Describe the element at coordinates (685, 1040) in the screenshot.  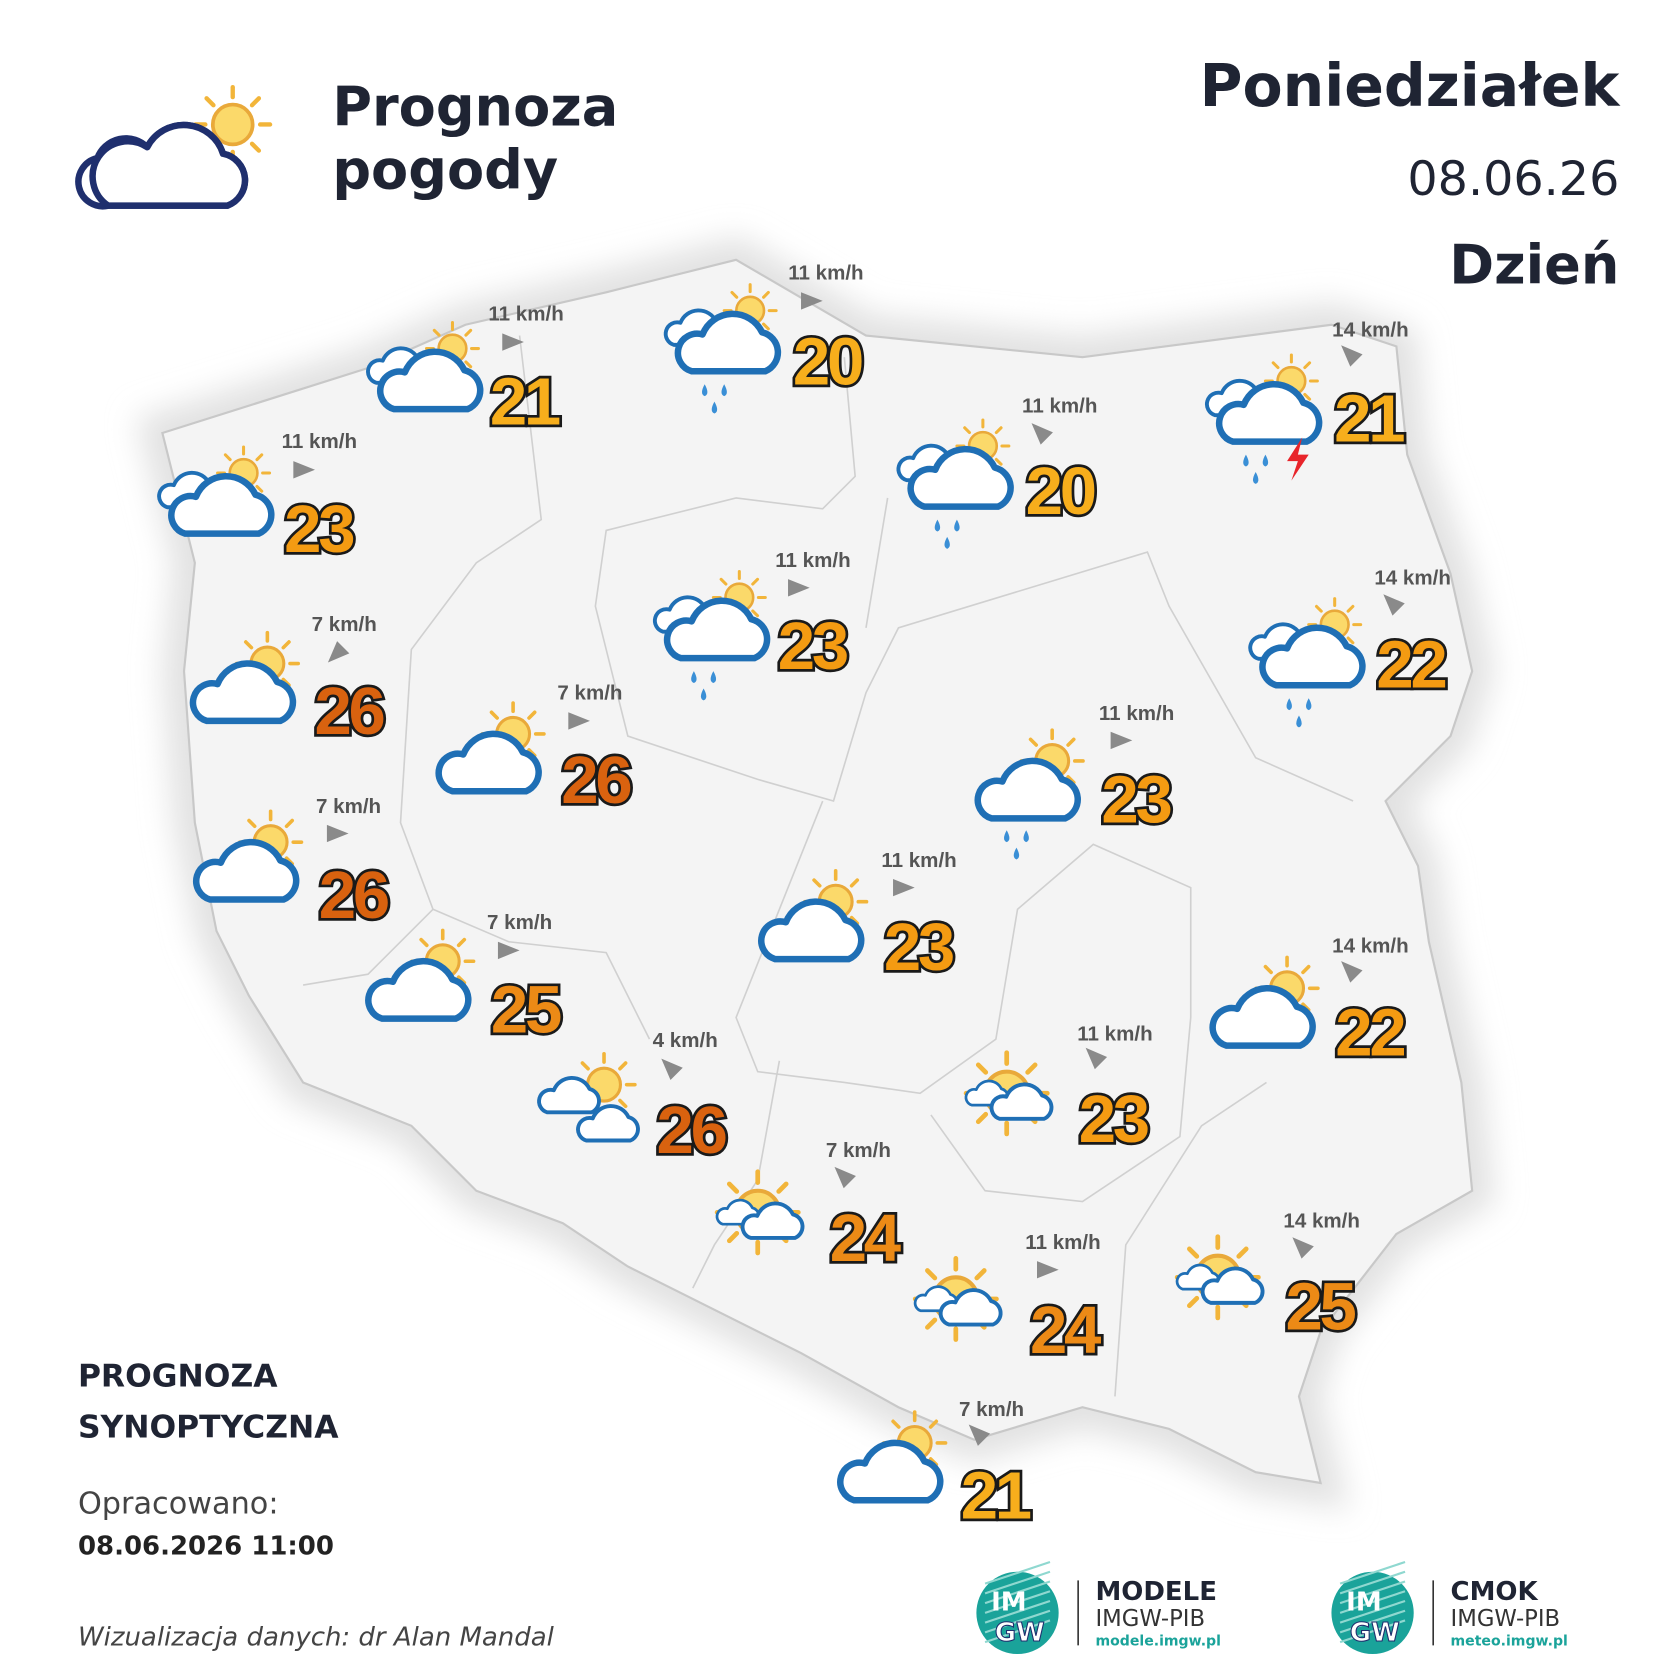
I see `wind-speed: 4 km/h` at that location.